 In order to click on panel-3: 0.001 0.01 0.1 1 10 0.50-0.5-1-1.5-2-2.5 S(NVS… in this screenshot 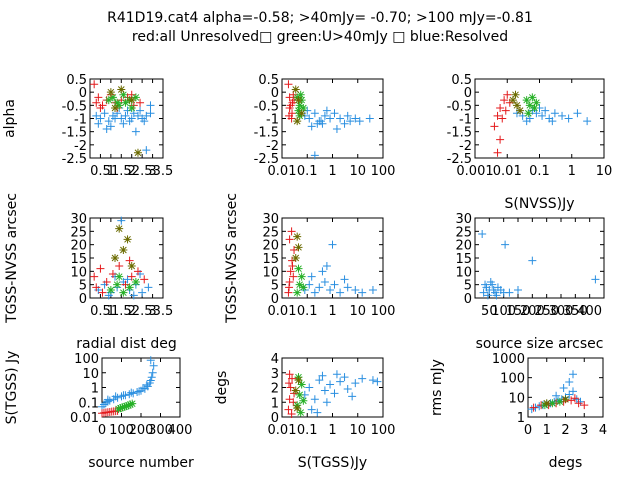, I will do `click(530, 142)`.